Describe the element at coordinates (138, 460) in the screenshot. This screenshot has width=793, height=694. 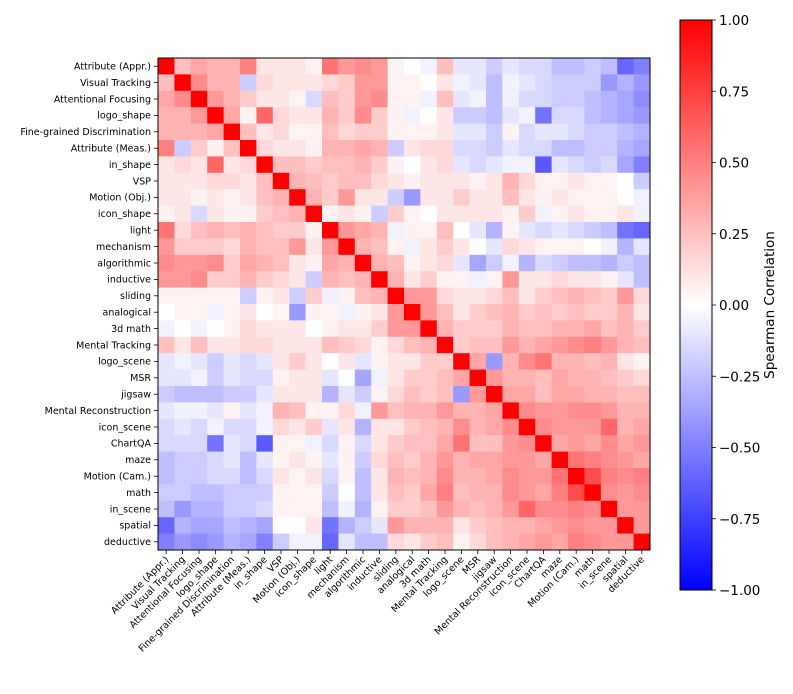
I see `y-tick-label: maze` at that location.